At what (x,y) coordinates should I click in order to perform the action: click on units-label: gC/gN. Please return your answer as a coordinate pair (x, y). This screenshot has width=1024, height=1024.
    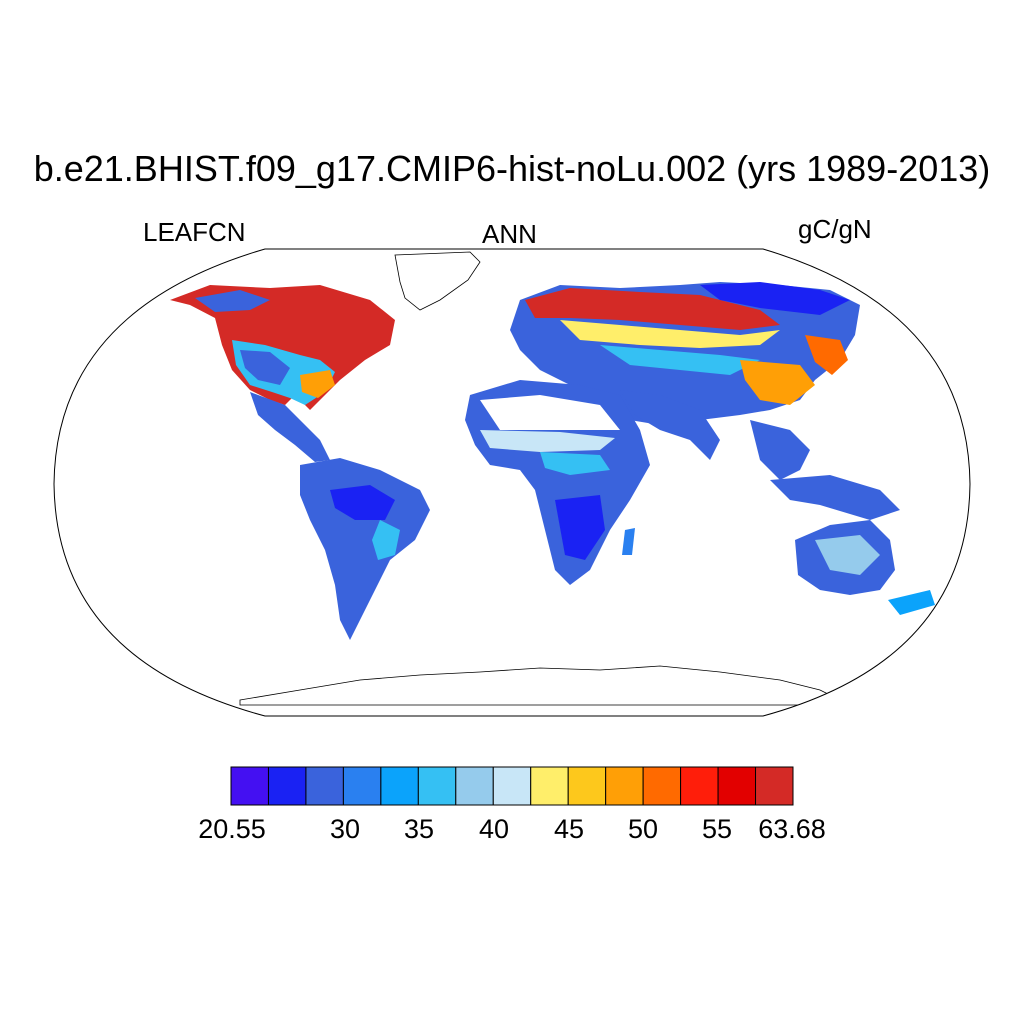
    Looking at the image, I should click on (835, 229).